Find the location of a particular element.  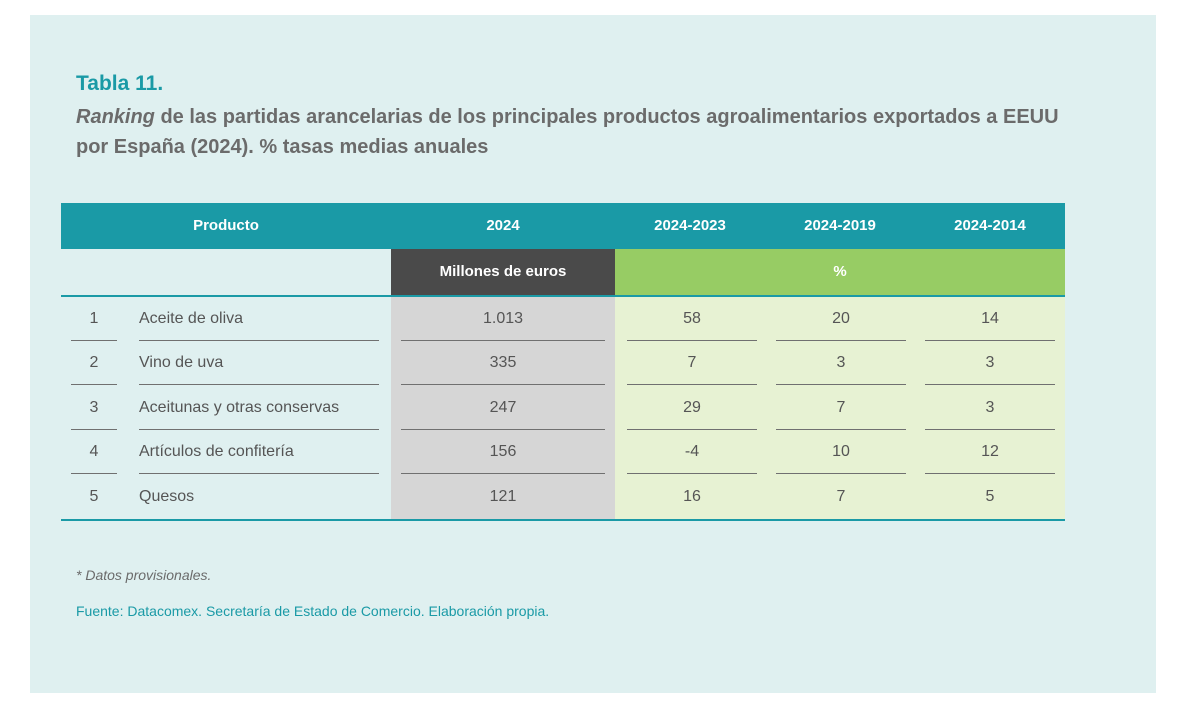

table-row: 2 Vino de uva 335 7 3 3 is located at coordinates (563, 363).